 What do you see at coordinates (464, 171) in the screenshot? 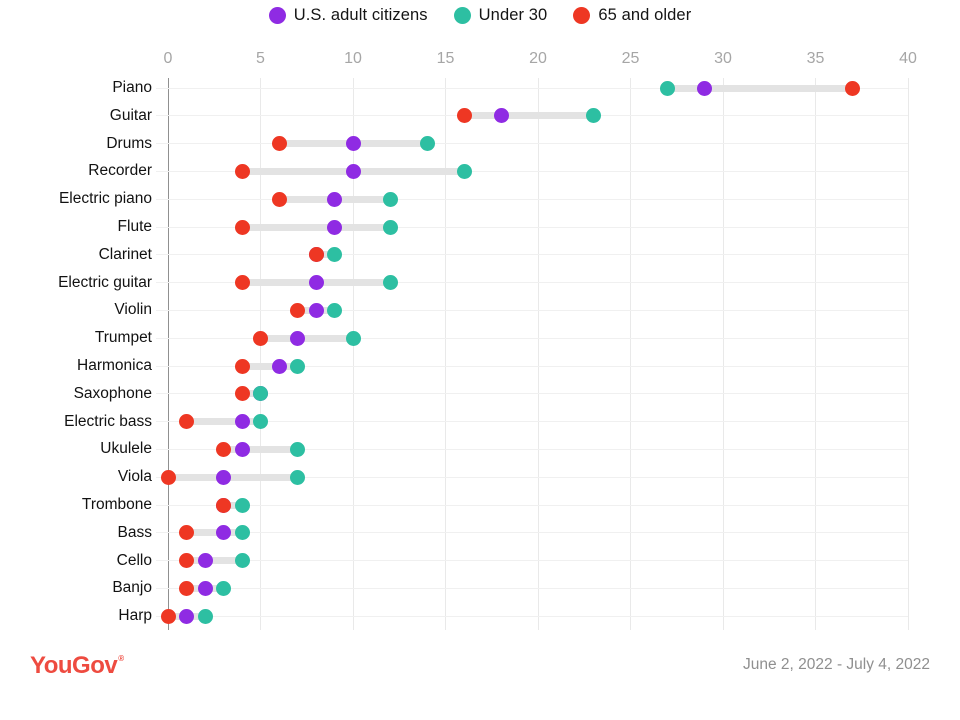
I see `dot-under-30-recorder` at bounding box center [464, 171].